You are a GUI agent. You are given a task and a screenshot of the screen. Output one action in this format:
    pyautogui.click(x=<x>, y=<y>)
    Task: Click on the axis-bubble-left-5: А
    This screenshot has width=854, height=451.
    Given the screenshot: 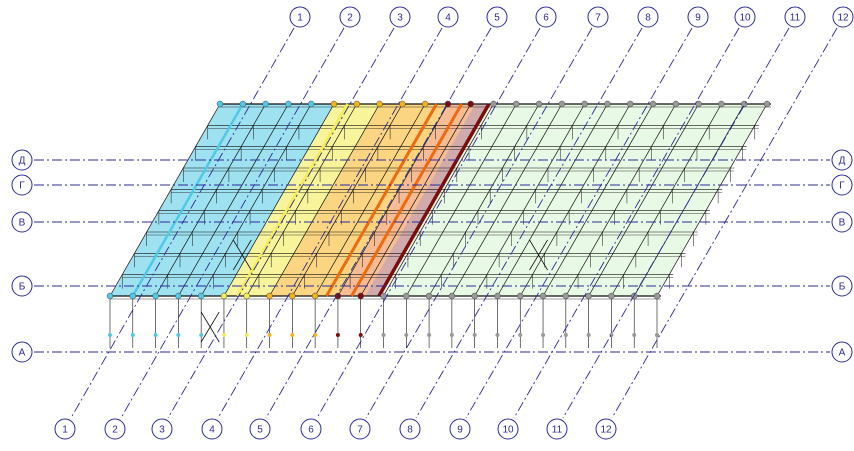 What is the action you would take?
    pyautogui.click(x=22, y=352)
    